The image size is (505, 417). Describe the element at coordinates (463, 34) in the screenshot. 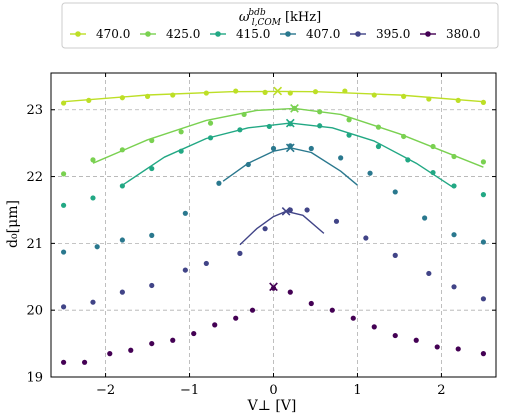

I see `legend-label-380.0: 380.0` at that location.